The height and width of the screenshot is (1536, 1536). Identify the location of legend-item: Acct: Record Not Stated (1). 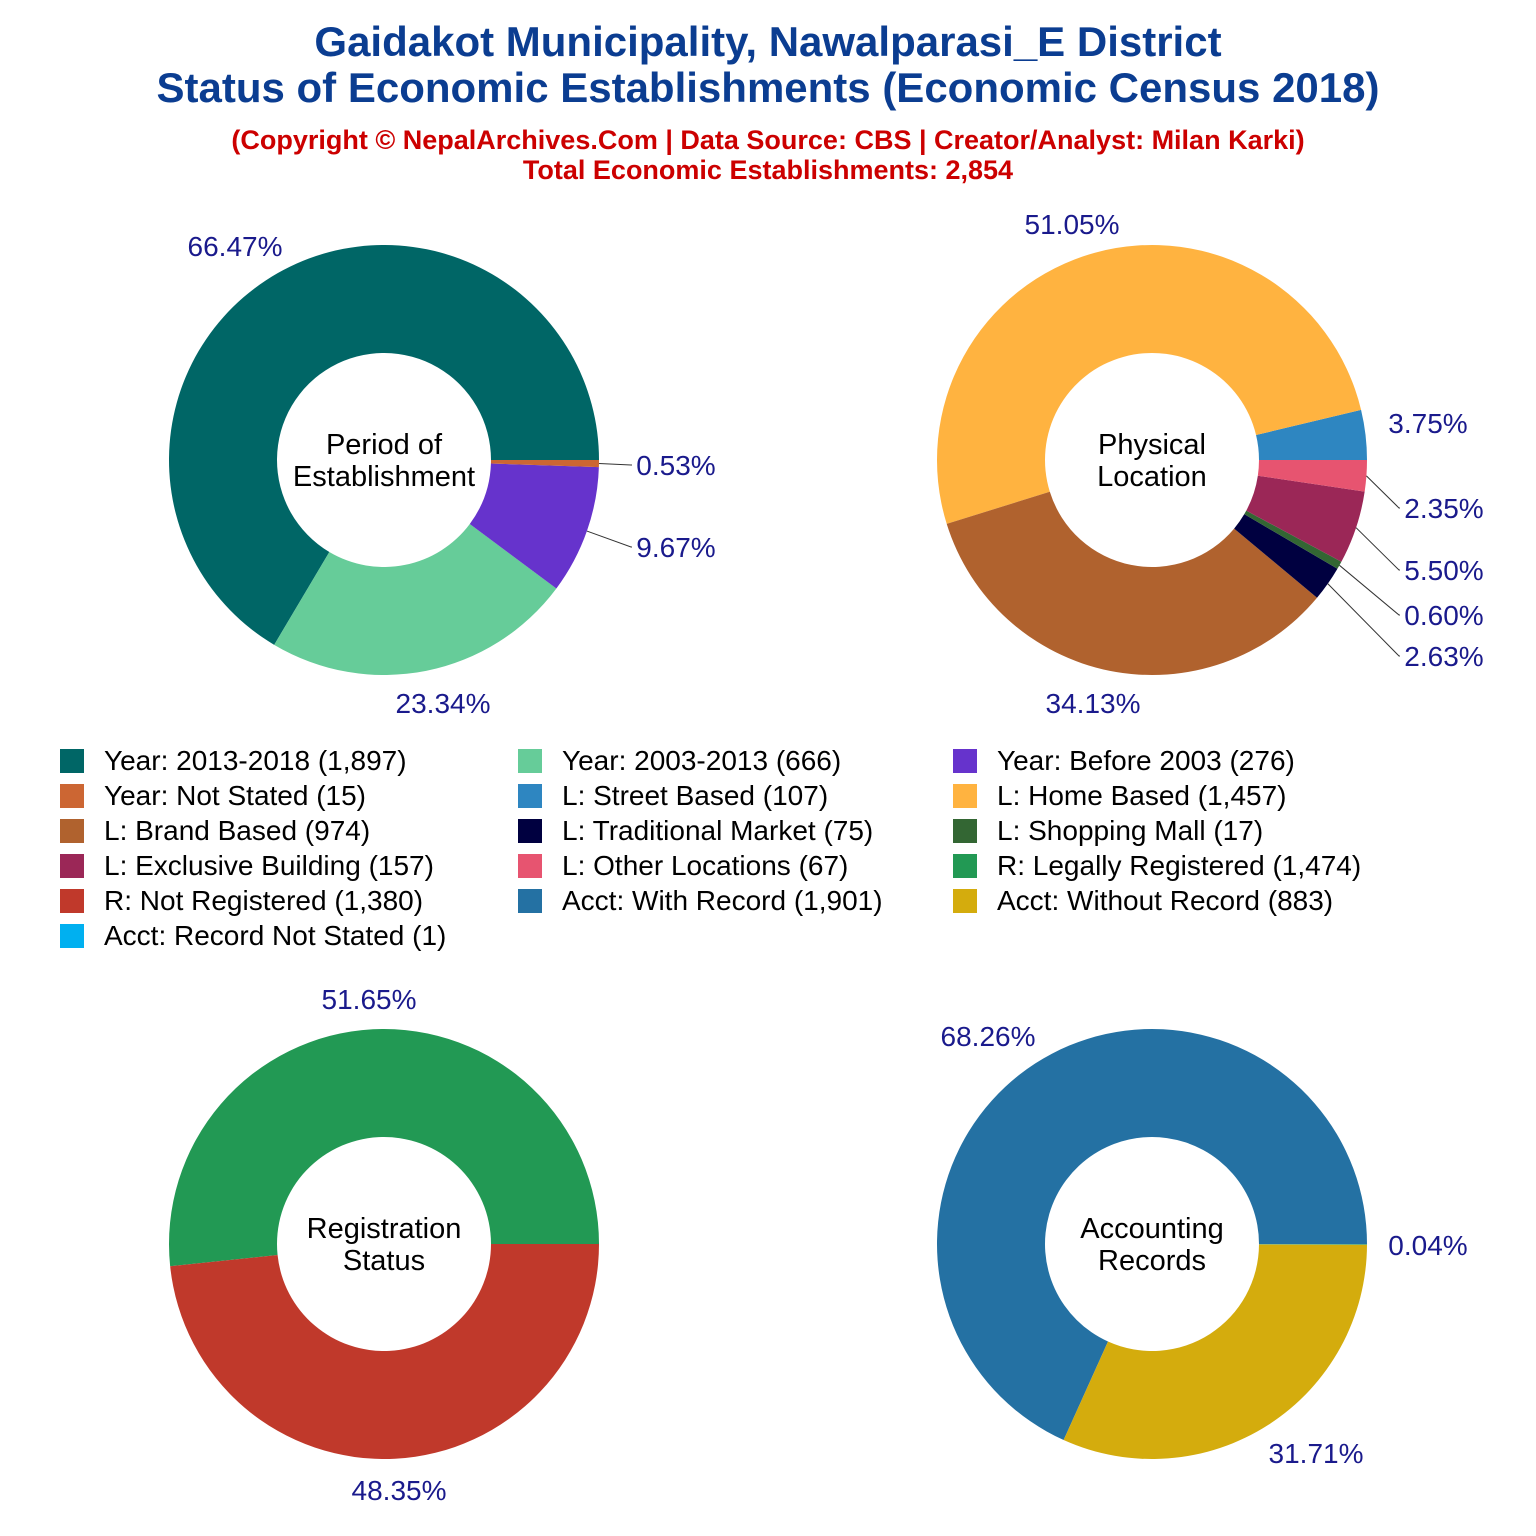
(253, 935).